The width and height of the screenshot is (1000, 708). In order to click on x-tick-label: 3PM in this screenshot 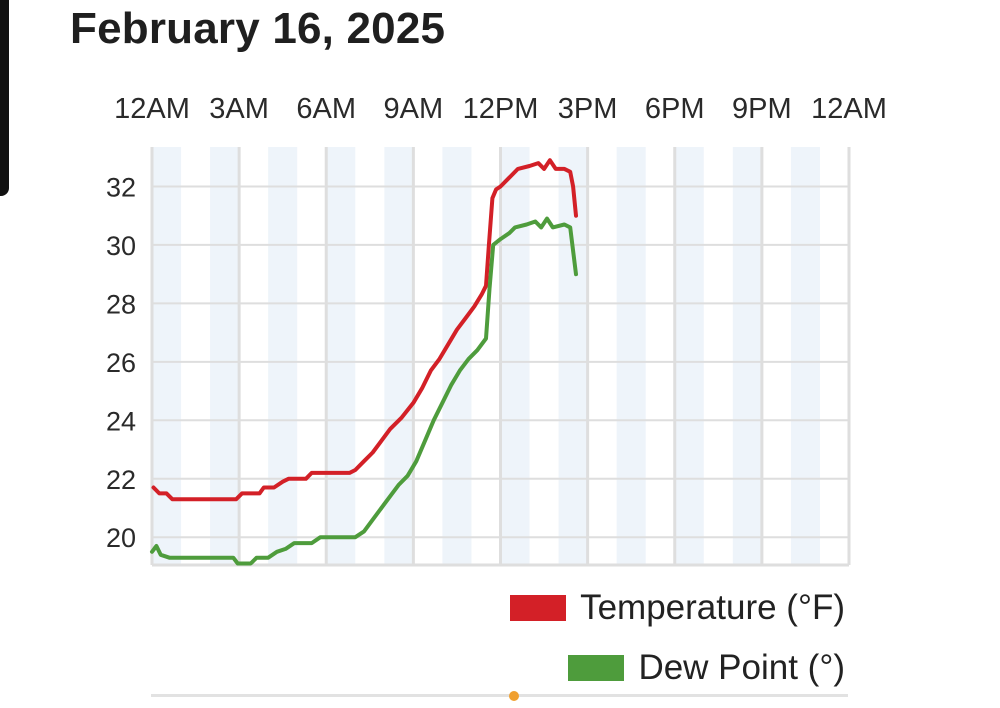, I will do `click(588, 109)`.